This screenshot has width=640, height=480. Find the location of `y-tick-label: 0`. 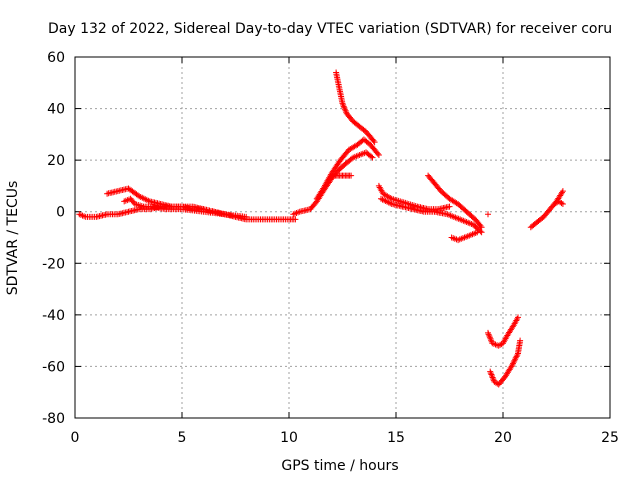

y-tick-label: 0 is located at coordinates (60, 213).